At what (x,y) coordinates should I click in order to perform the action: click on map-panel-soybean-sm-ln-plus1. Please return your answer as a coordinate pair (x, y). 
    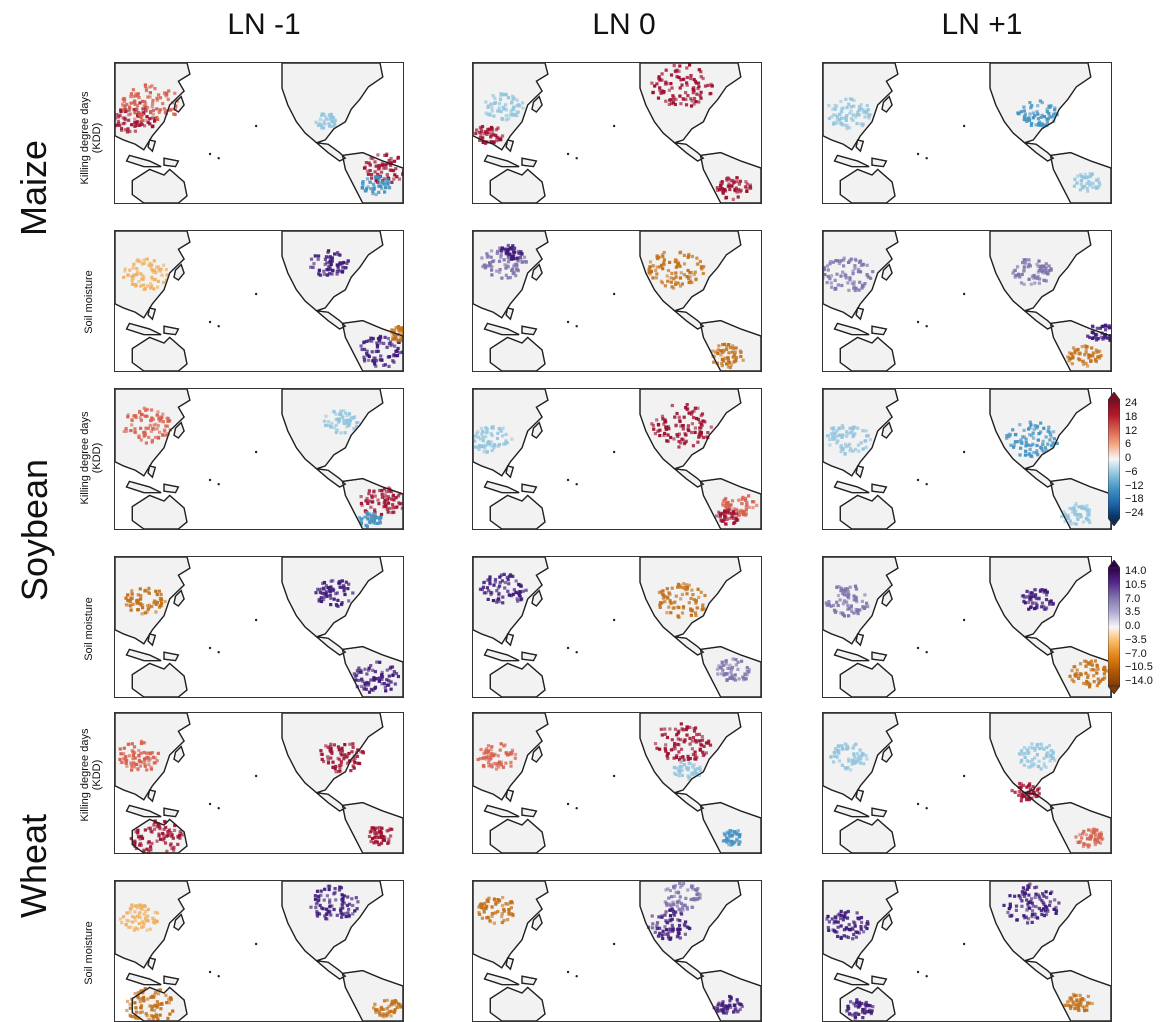
    Looking at the image, I should click on (967, 627).